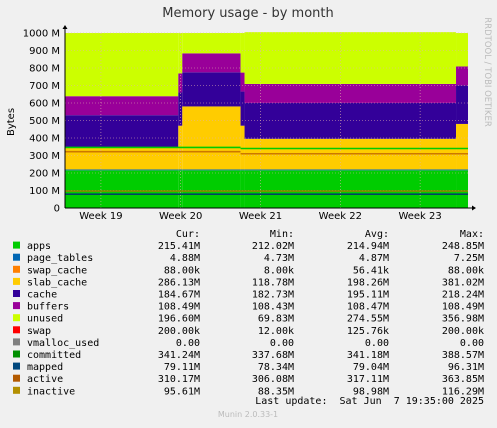  Describe the element at coordinates (16, 305) in the screenshot. I see `legend-swatch-buffers` at that location.